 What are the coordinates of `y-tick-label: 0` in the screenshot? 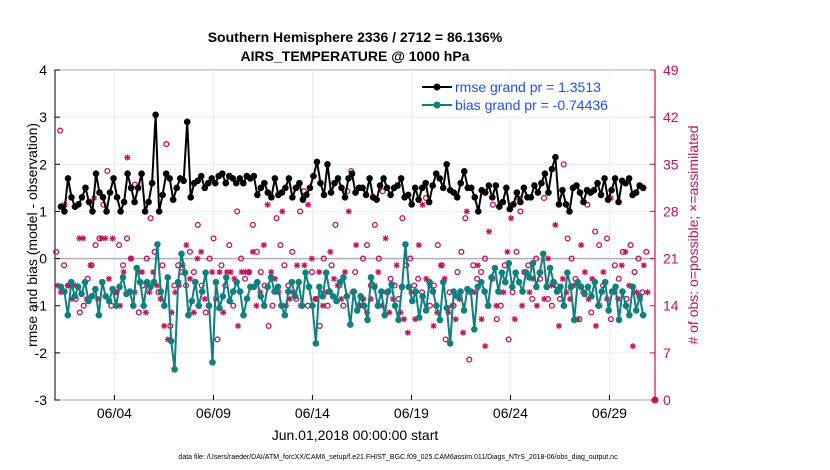 It's located at (43, 259).